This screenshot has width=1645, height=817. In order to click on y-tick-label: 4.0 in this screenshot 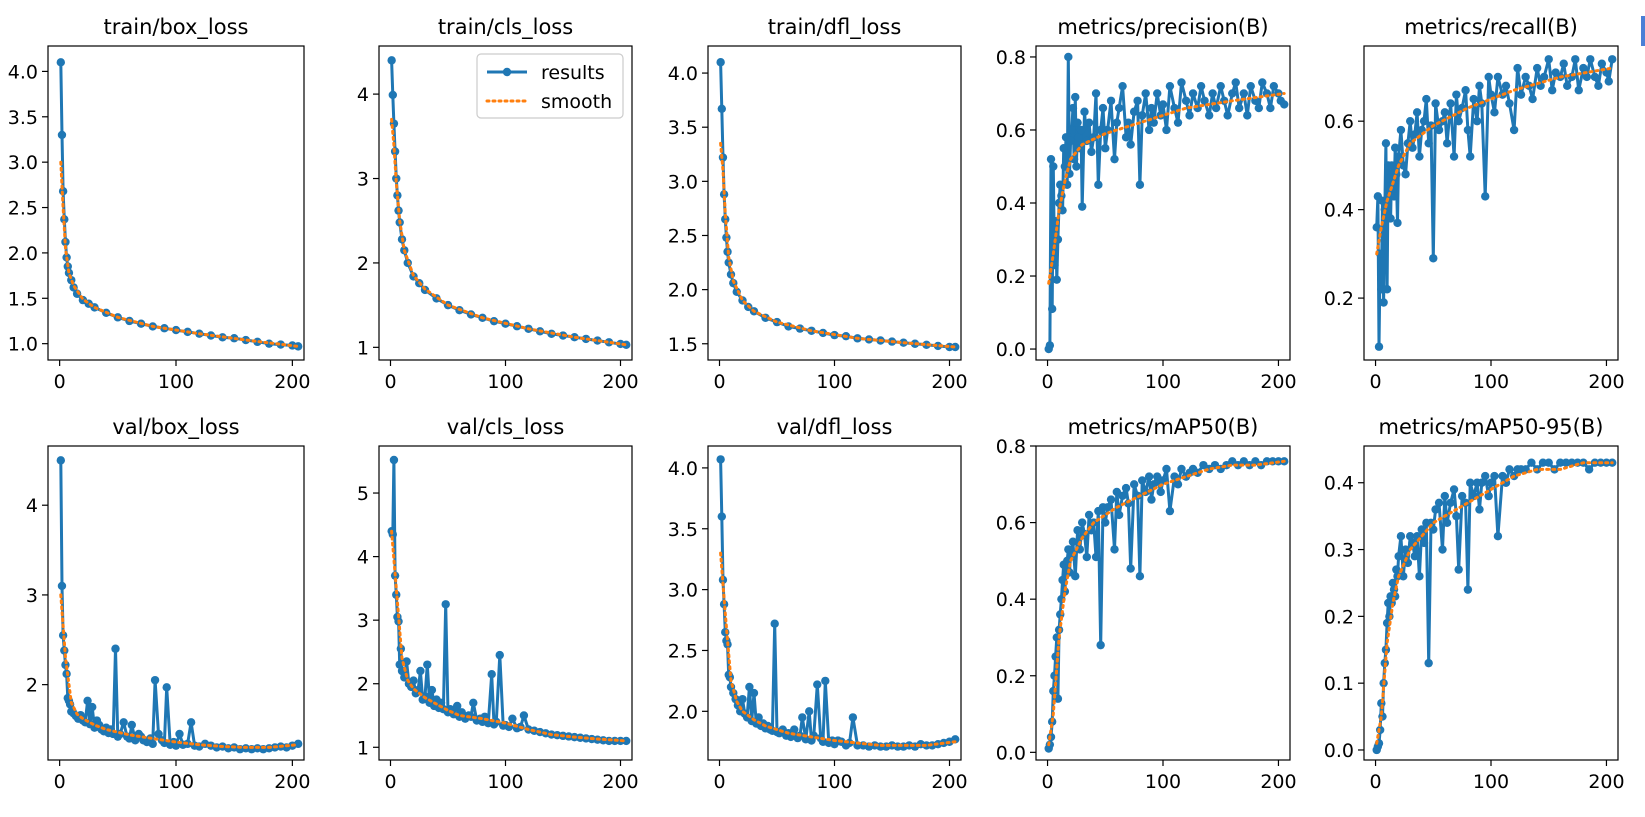, I will do `click(683, 469)`.